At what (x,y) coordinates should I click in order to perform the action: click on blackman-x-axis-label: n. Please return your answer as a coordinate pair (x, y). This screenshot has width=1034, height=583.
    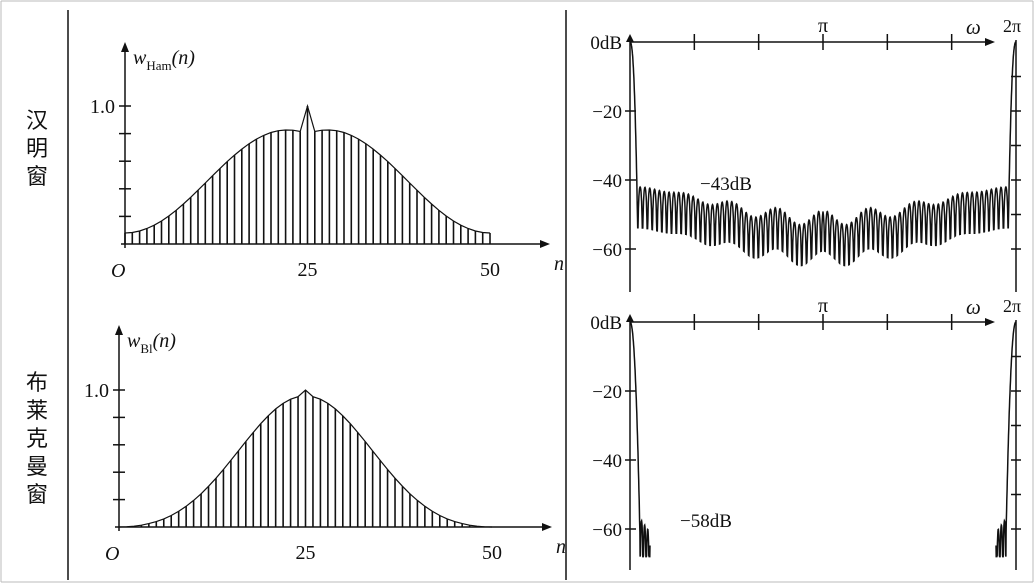
    Looking at the image, I should click on (561, 547).